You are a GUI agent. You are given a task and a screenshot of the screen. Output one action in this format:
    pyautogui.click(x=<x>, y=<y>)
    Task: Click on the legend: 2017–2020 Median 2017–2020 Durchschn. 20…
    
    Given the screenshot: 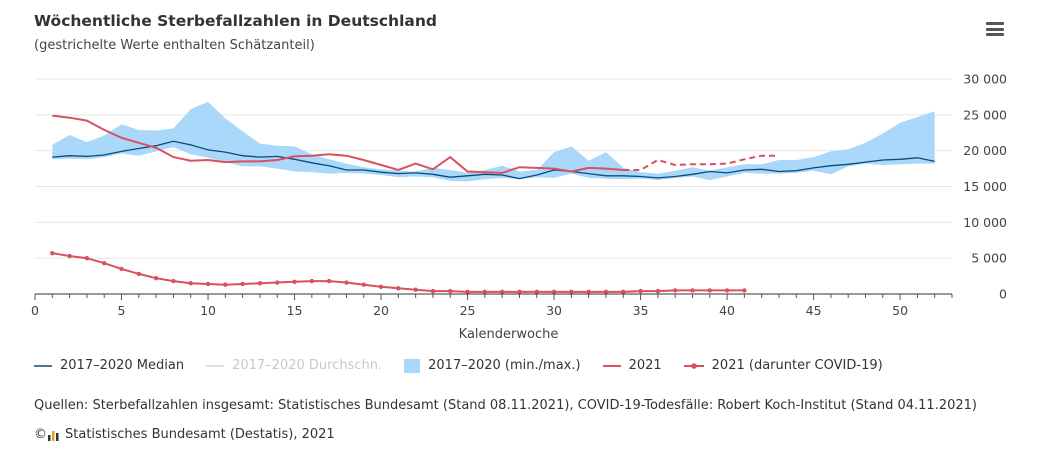 What is the action you would take?
    pyautogui.click(x=469, y=365)
    